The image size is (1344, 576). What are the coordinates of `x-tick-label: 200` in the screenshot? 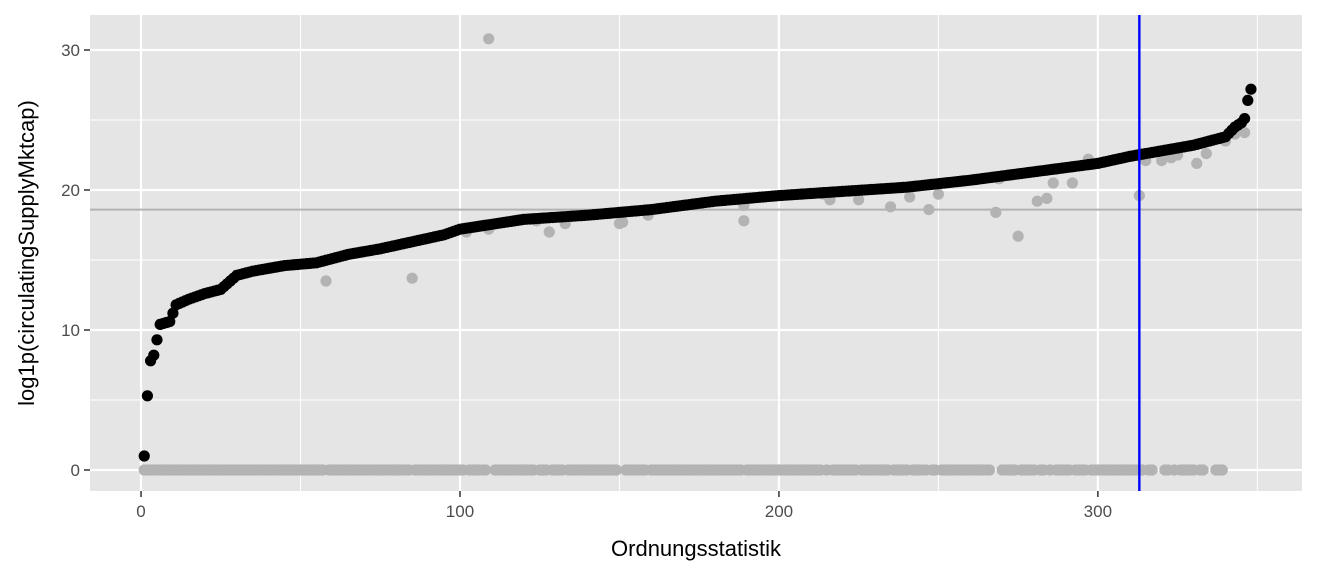 It's located at (779, 511).